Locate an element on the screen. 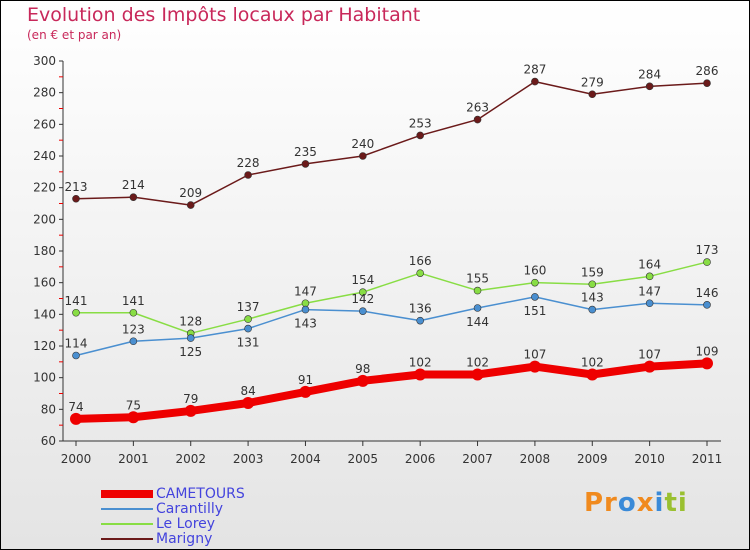 This screenshot has width=750, height=550. legend-label: Marigny is located at coordinates (184, 539).